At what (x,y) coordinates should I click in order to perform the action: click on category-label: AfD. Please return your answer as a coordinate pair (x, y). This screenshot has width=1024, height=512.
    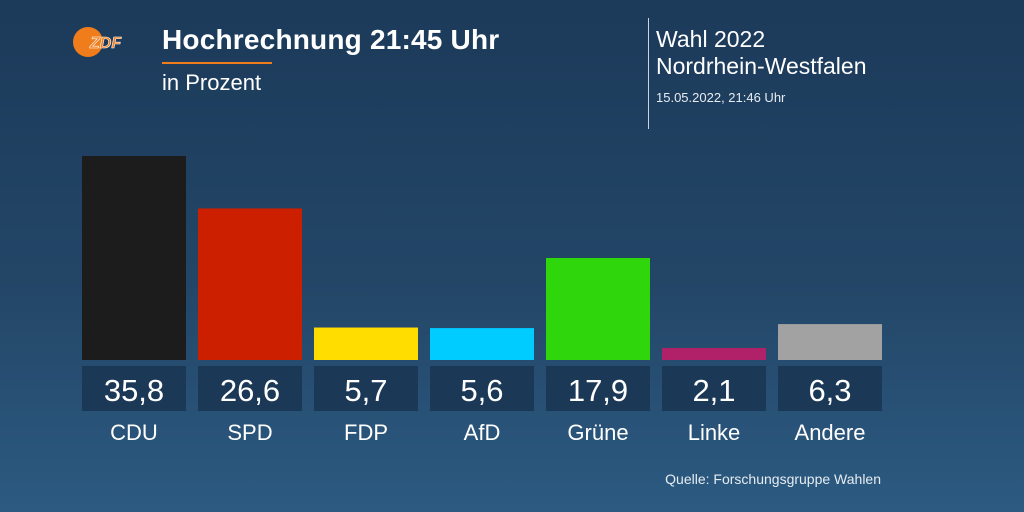
    Looking at the image, I should click on (482, 432).